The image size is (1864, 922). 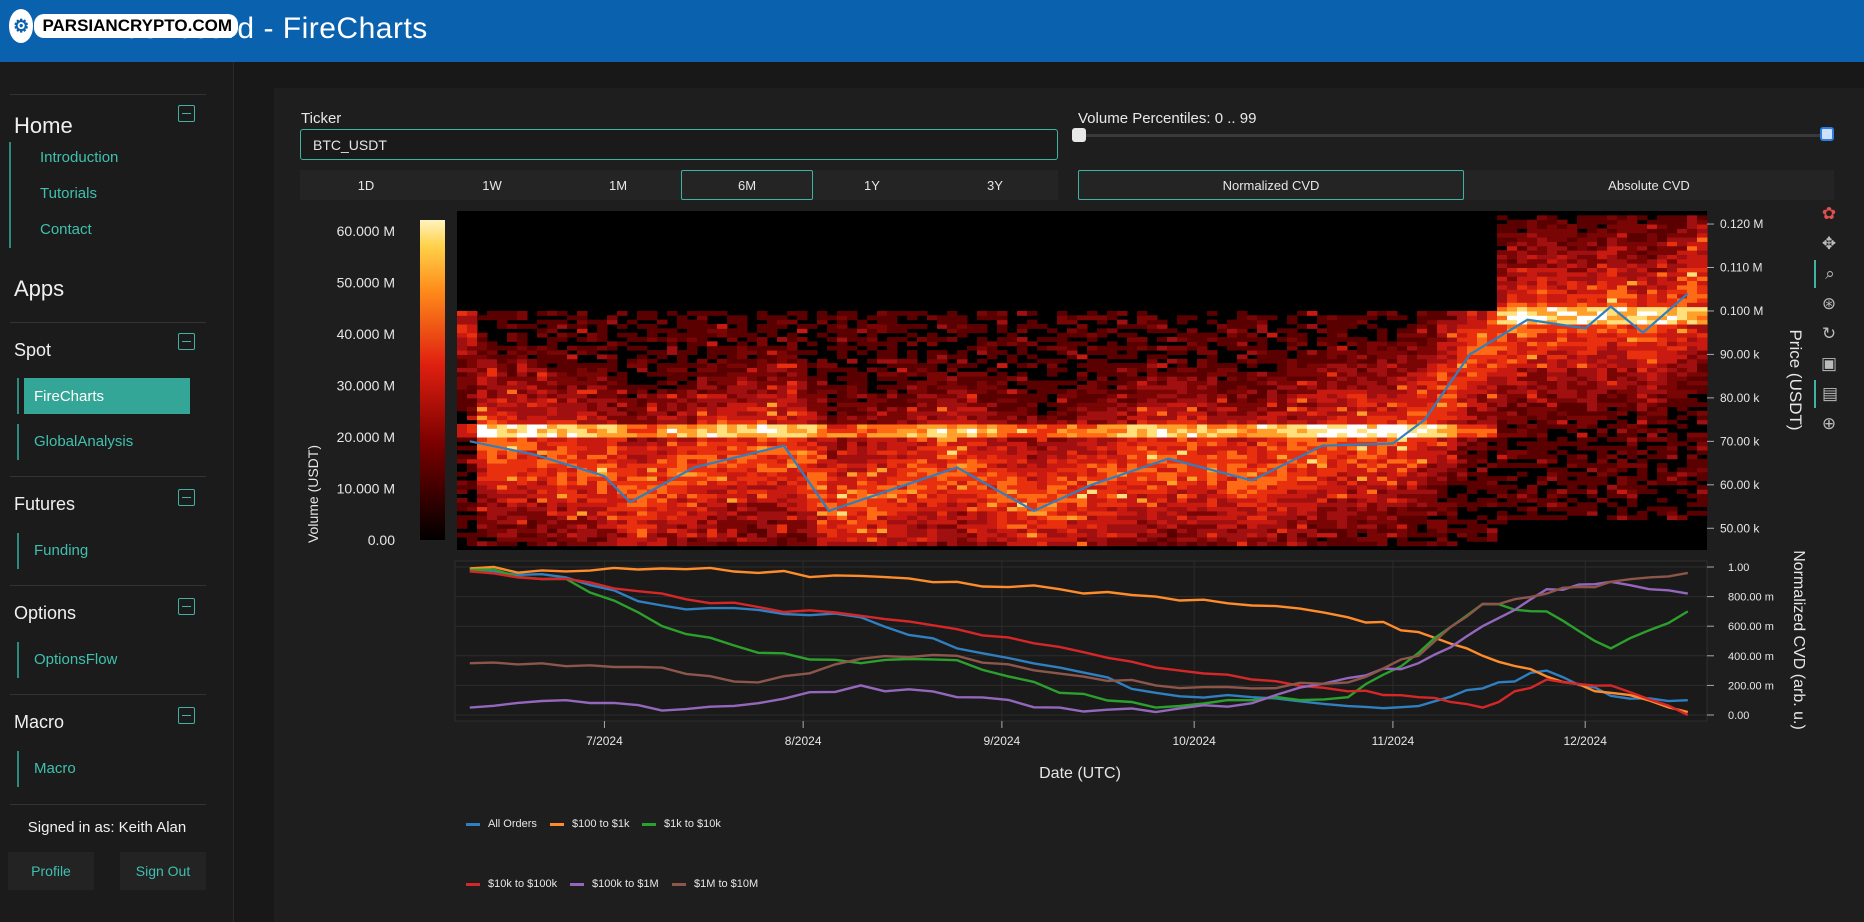 What do you see at coordinates (163, 871) in the screenshot?
I see `sign-out-button: Sign Out` at bounding box center [163, 871].